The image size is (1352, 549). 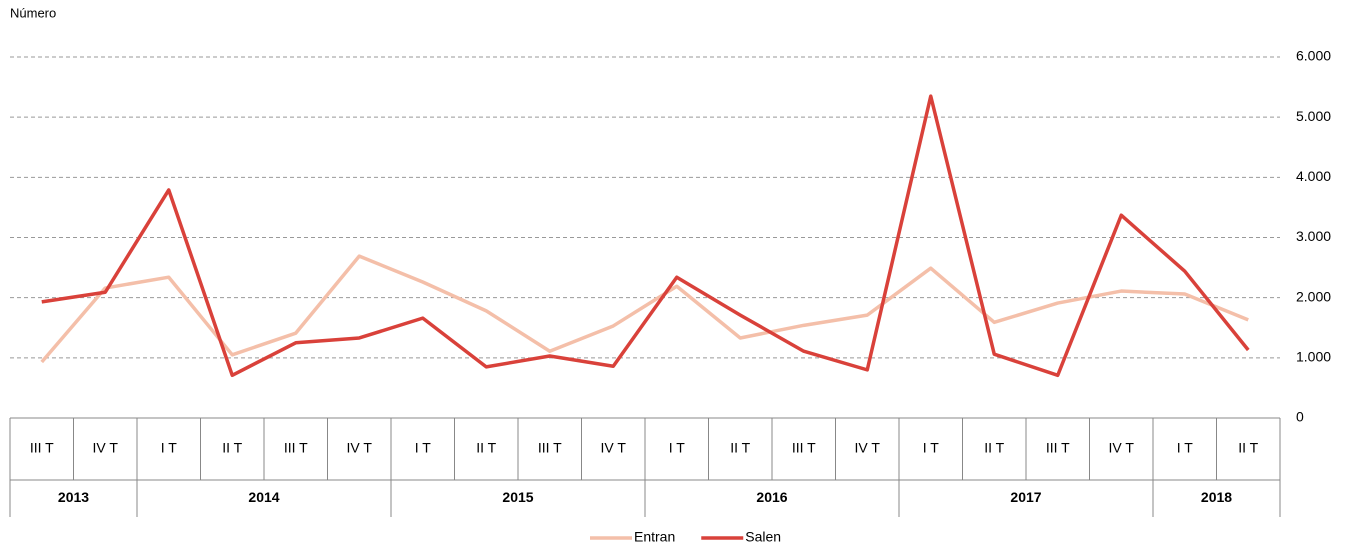 I want to click on group-label: 2018, so click(x=1216, y=497).